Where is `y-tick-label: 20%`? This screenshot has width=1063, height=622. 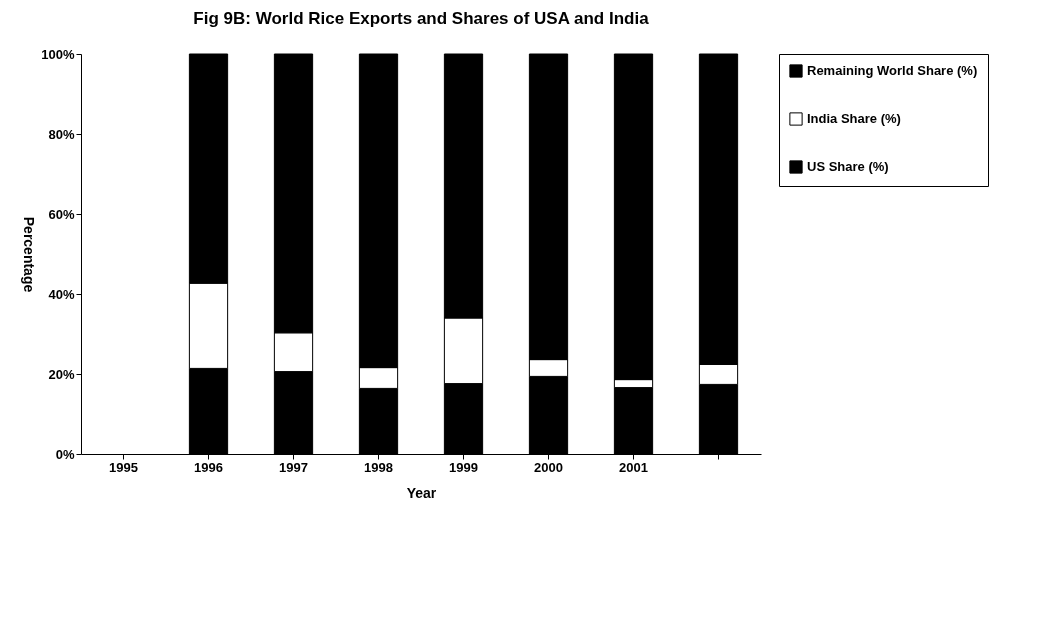
y-tick-label: 20% is located at coordinates (61, 374).